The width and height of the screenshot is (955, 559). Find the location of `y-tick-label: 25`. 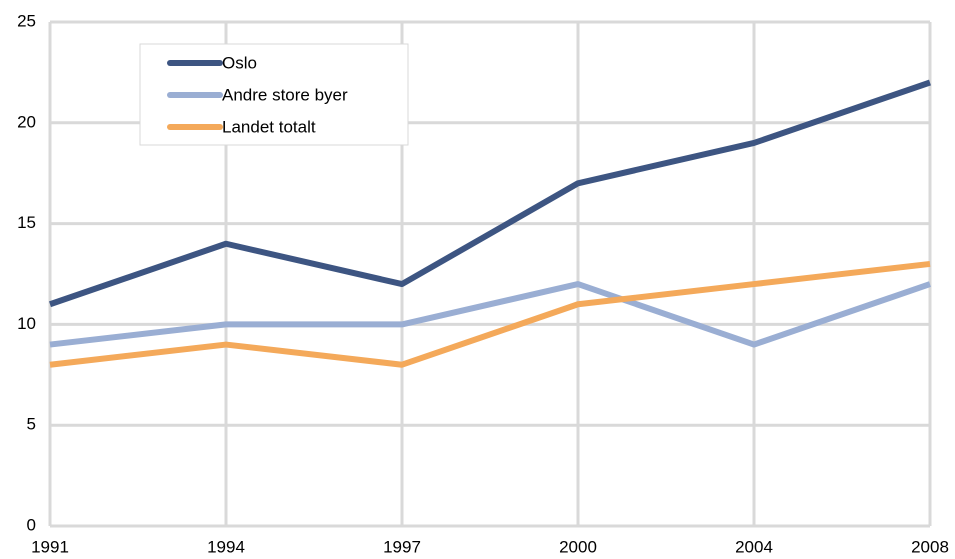

y-tick-label: 25 is located at coordinates (26, 20).